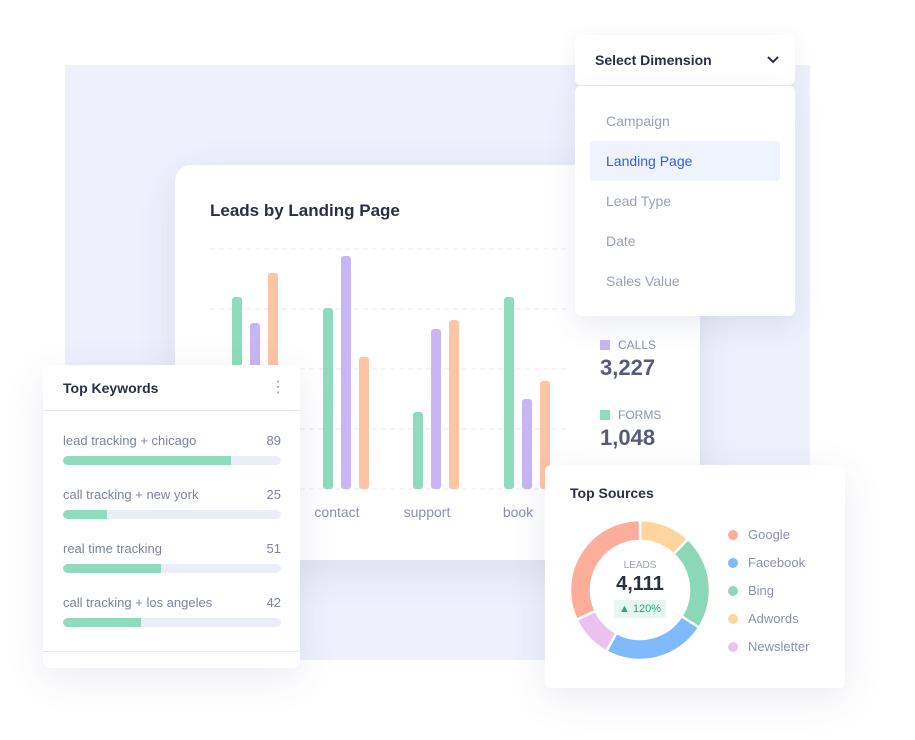  I want to click on source-legend-item: Google, so click(759, 534).